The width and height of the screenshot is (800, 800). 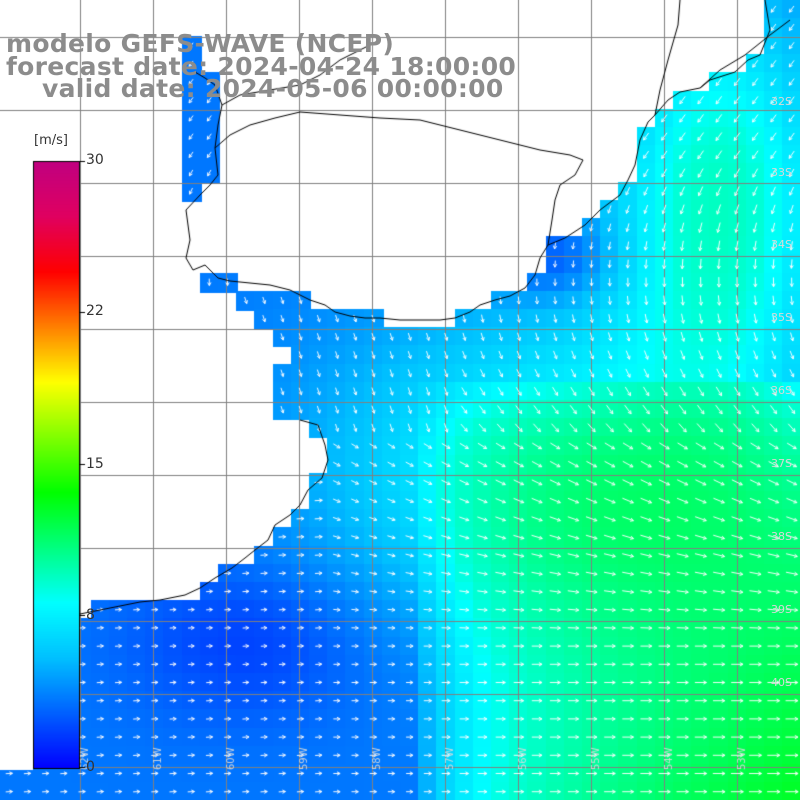 What do you see at coordinates (781, 536) in the screenshot?
I see `lat-label-38s: 38S` at bounding box center [781, 536].